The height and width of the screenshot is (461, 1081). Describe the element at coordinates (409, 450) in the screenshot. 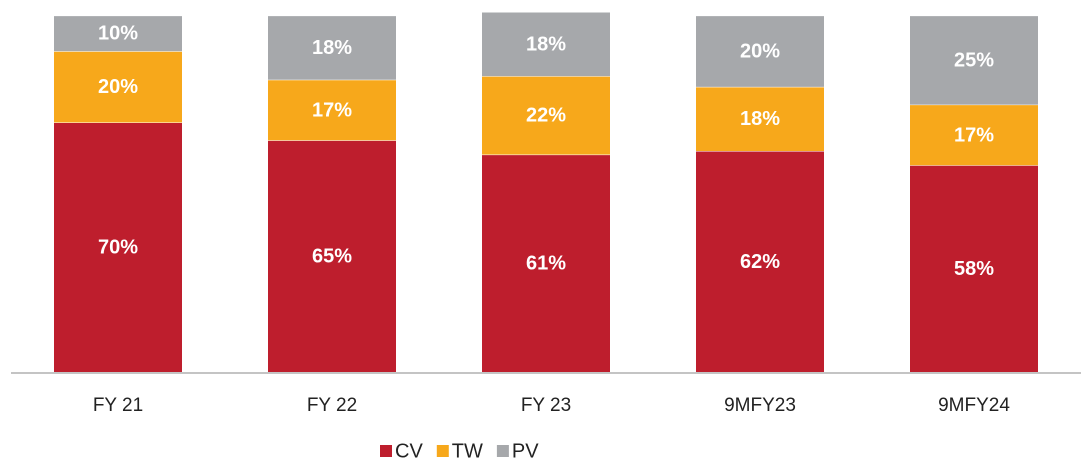

I see `legend-label: CV` at that location.